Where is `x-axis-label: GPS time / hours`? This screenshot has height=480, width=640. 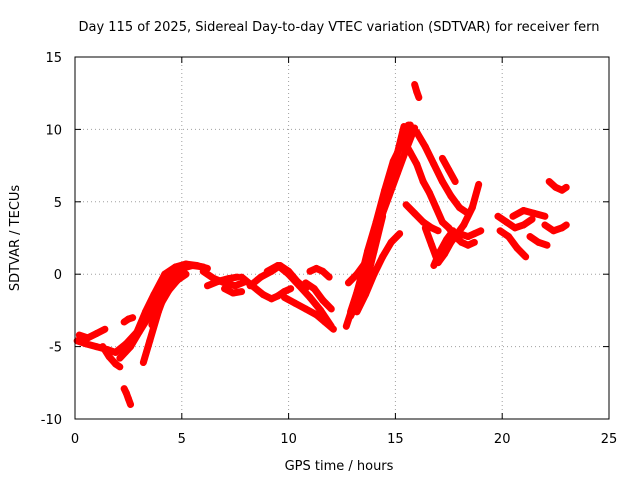
x-axis-label: GPS time / hours is located at coordinates (339, 466).